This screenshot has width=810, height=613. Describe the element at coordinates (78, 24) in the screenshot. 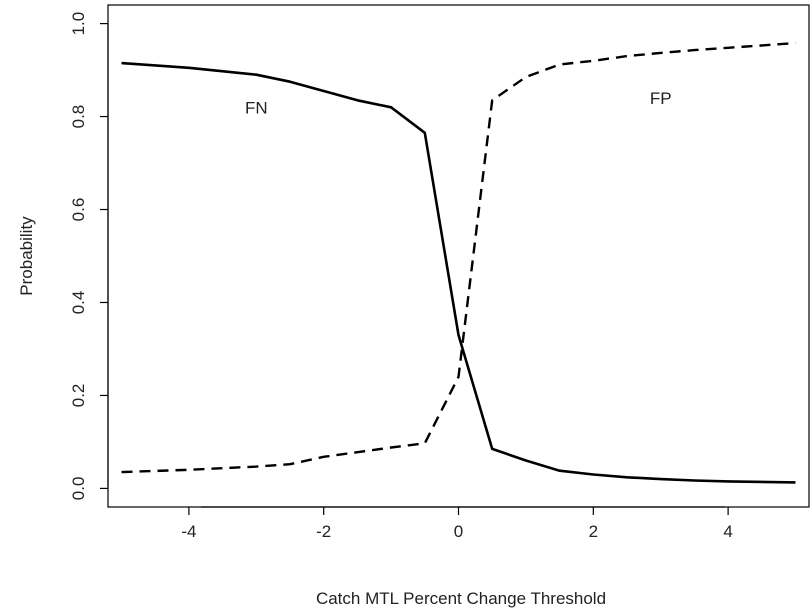

I see `y-tick-label: 1.0` at that location.